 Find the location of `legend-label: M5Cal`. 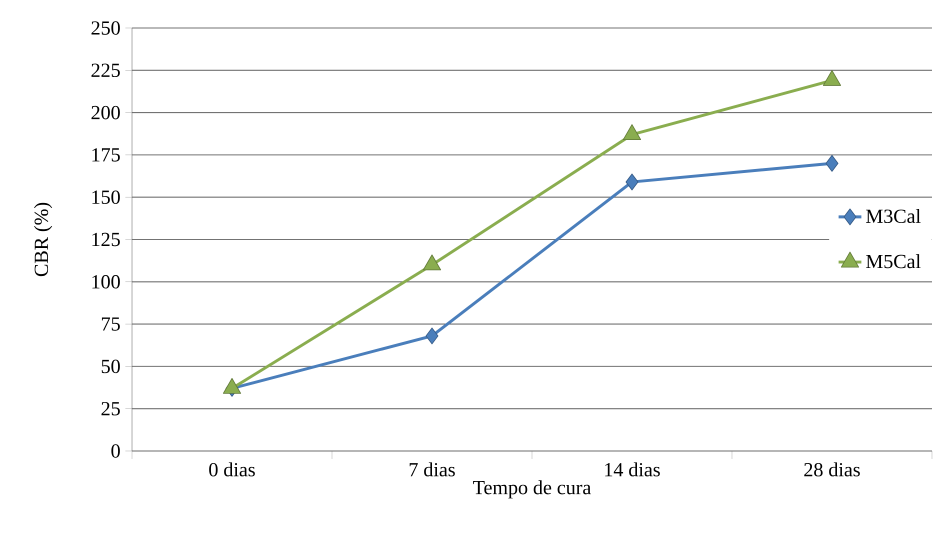

legend-label: M5Cal is located at coordinates (893, 261).